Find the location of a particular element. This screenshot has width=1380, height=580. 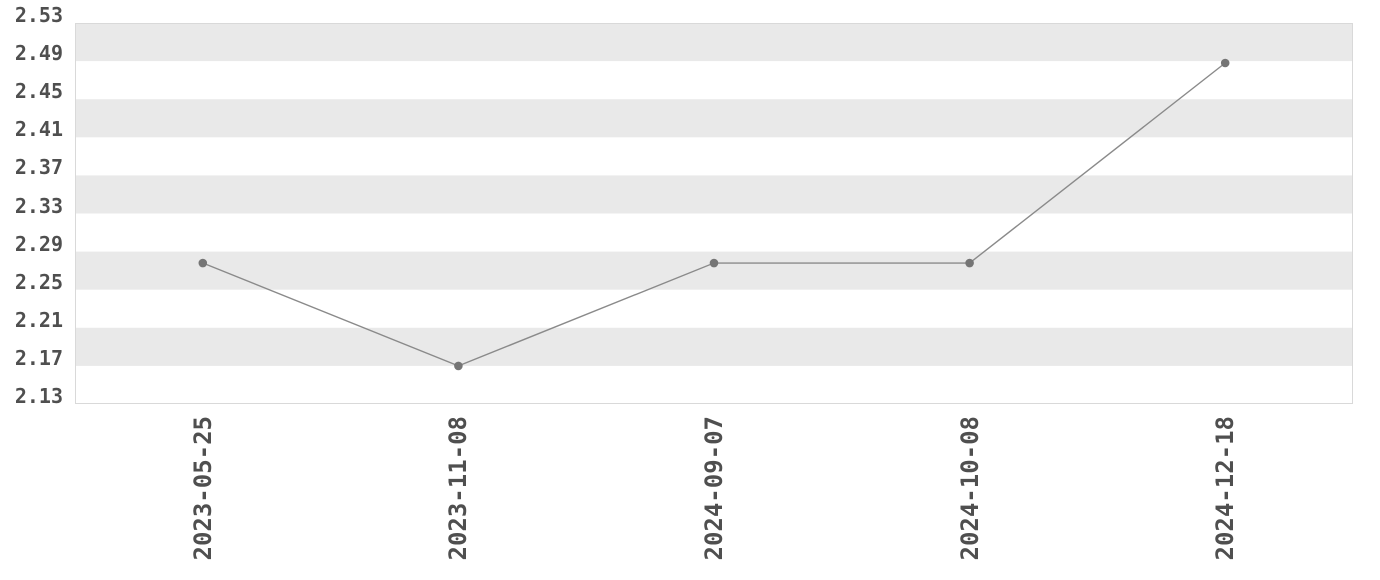

y-tick-label: 2.21 is located at coordinates (38, 319).